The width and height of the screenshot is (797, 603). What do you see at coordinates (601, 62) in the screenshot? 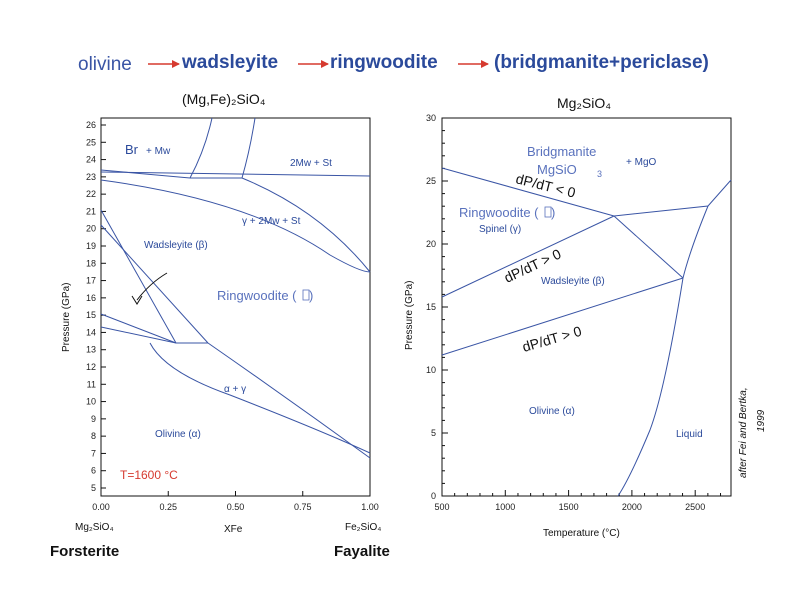
I see `seq-final: (bridgmanite+periclase)` at bounding box center [601, 62].